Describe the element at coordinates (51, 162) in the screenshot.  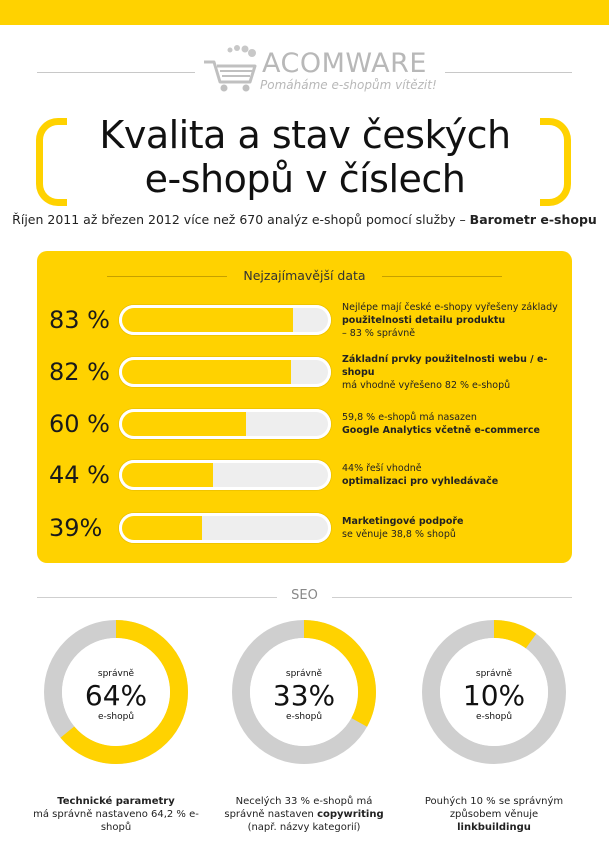
I see `bracket-left` at that location.